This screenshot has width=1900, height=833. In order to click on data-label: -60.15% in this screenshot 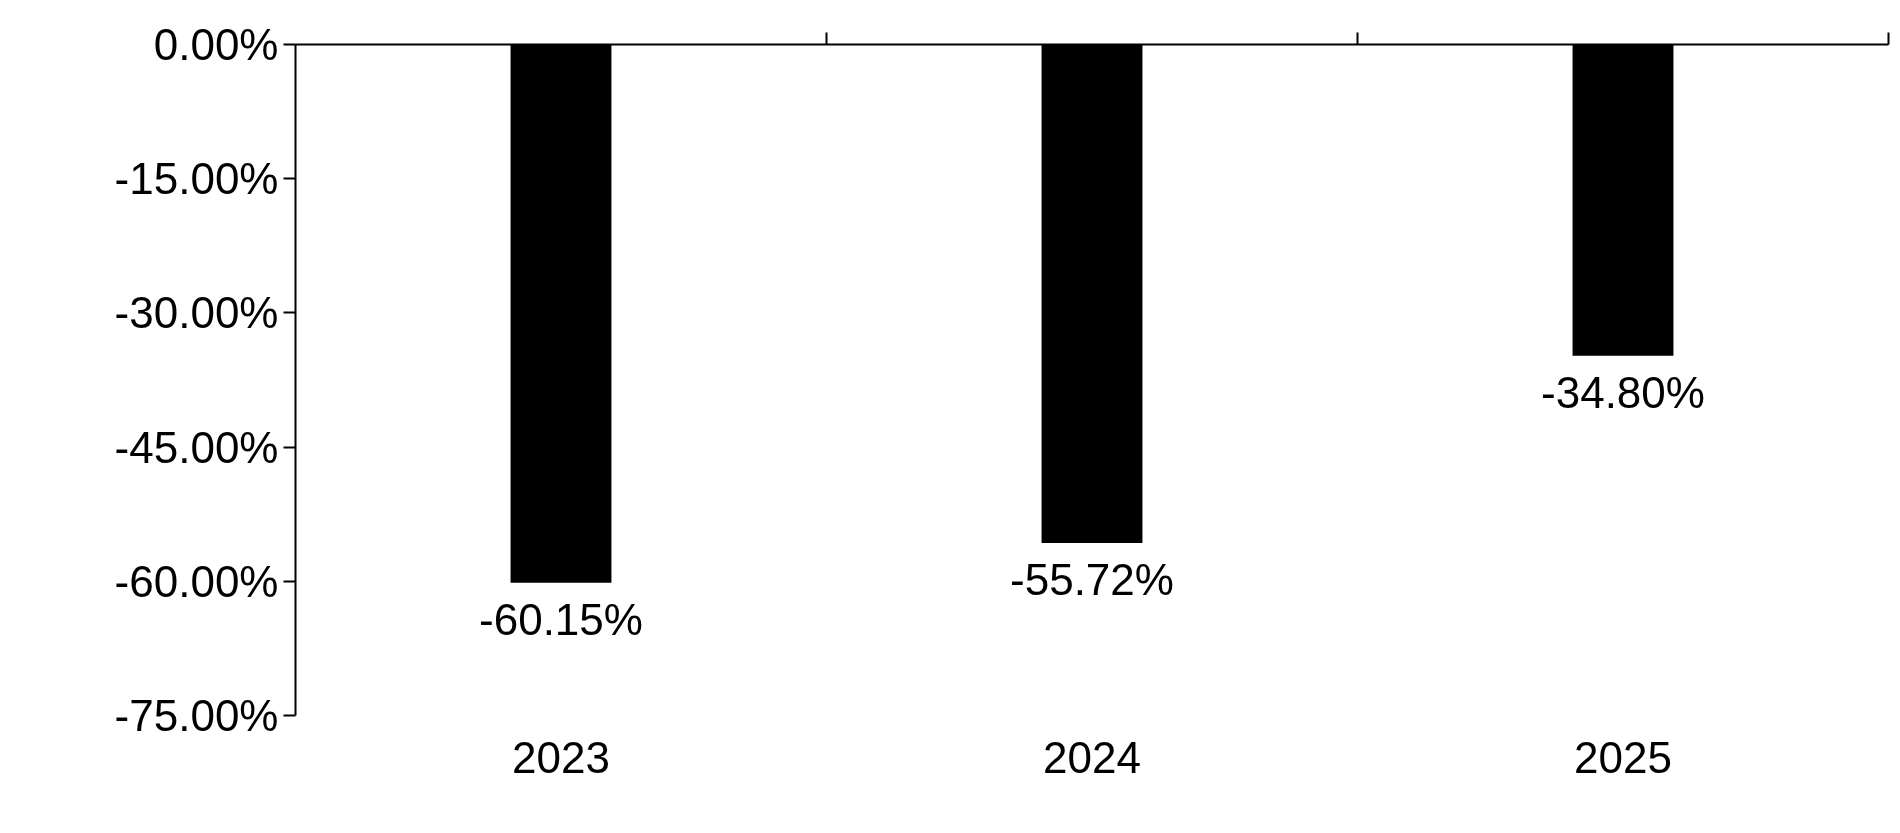, I will do `click(561, 619)`.